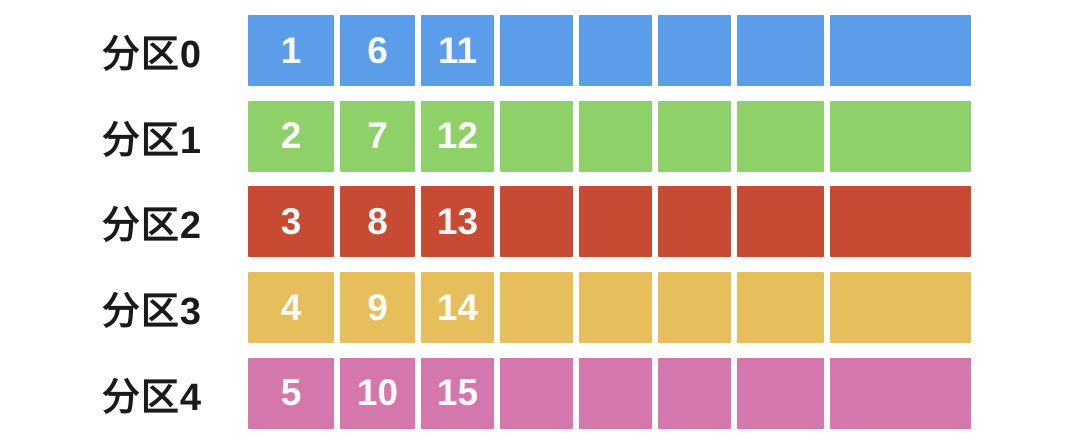 The width and height of the screenshot is (1080, 444). I want to click on partition-row-label: 分区4, so click(152, 397).